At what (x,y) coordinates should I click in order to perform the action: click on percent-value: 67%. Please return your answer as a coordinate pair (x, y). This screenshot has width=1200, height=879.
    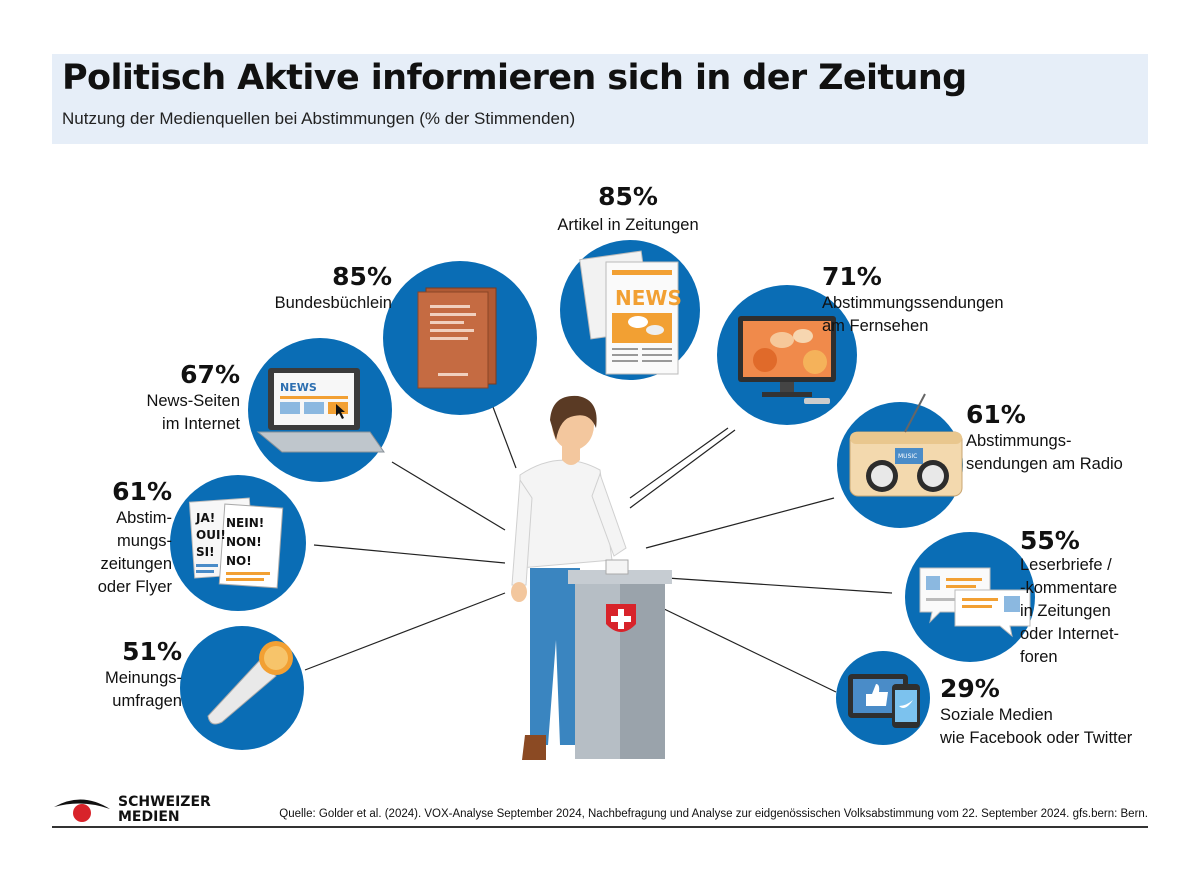
    Looking at the image, I should click on (210, 374).